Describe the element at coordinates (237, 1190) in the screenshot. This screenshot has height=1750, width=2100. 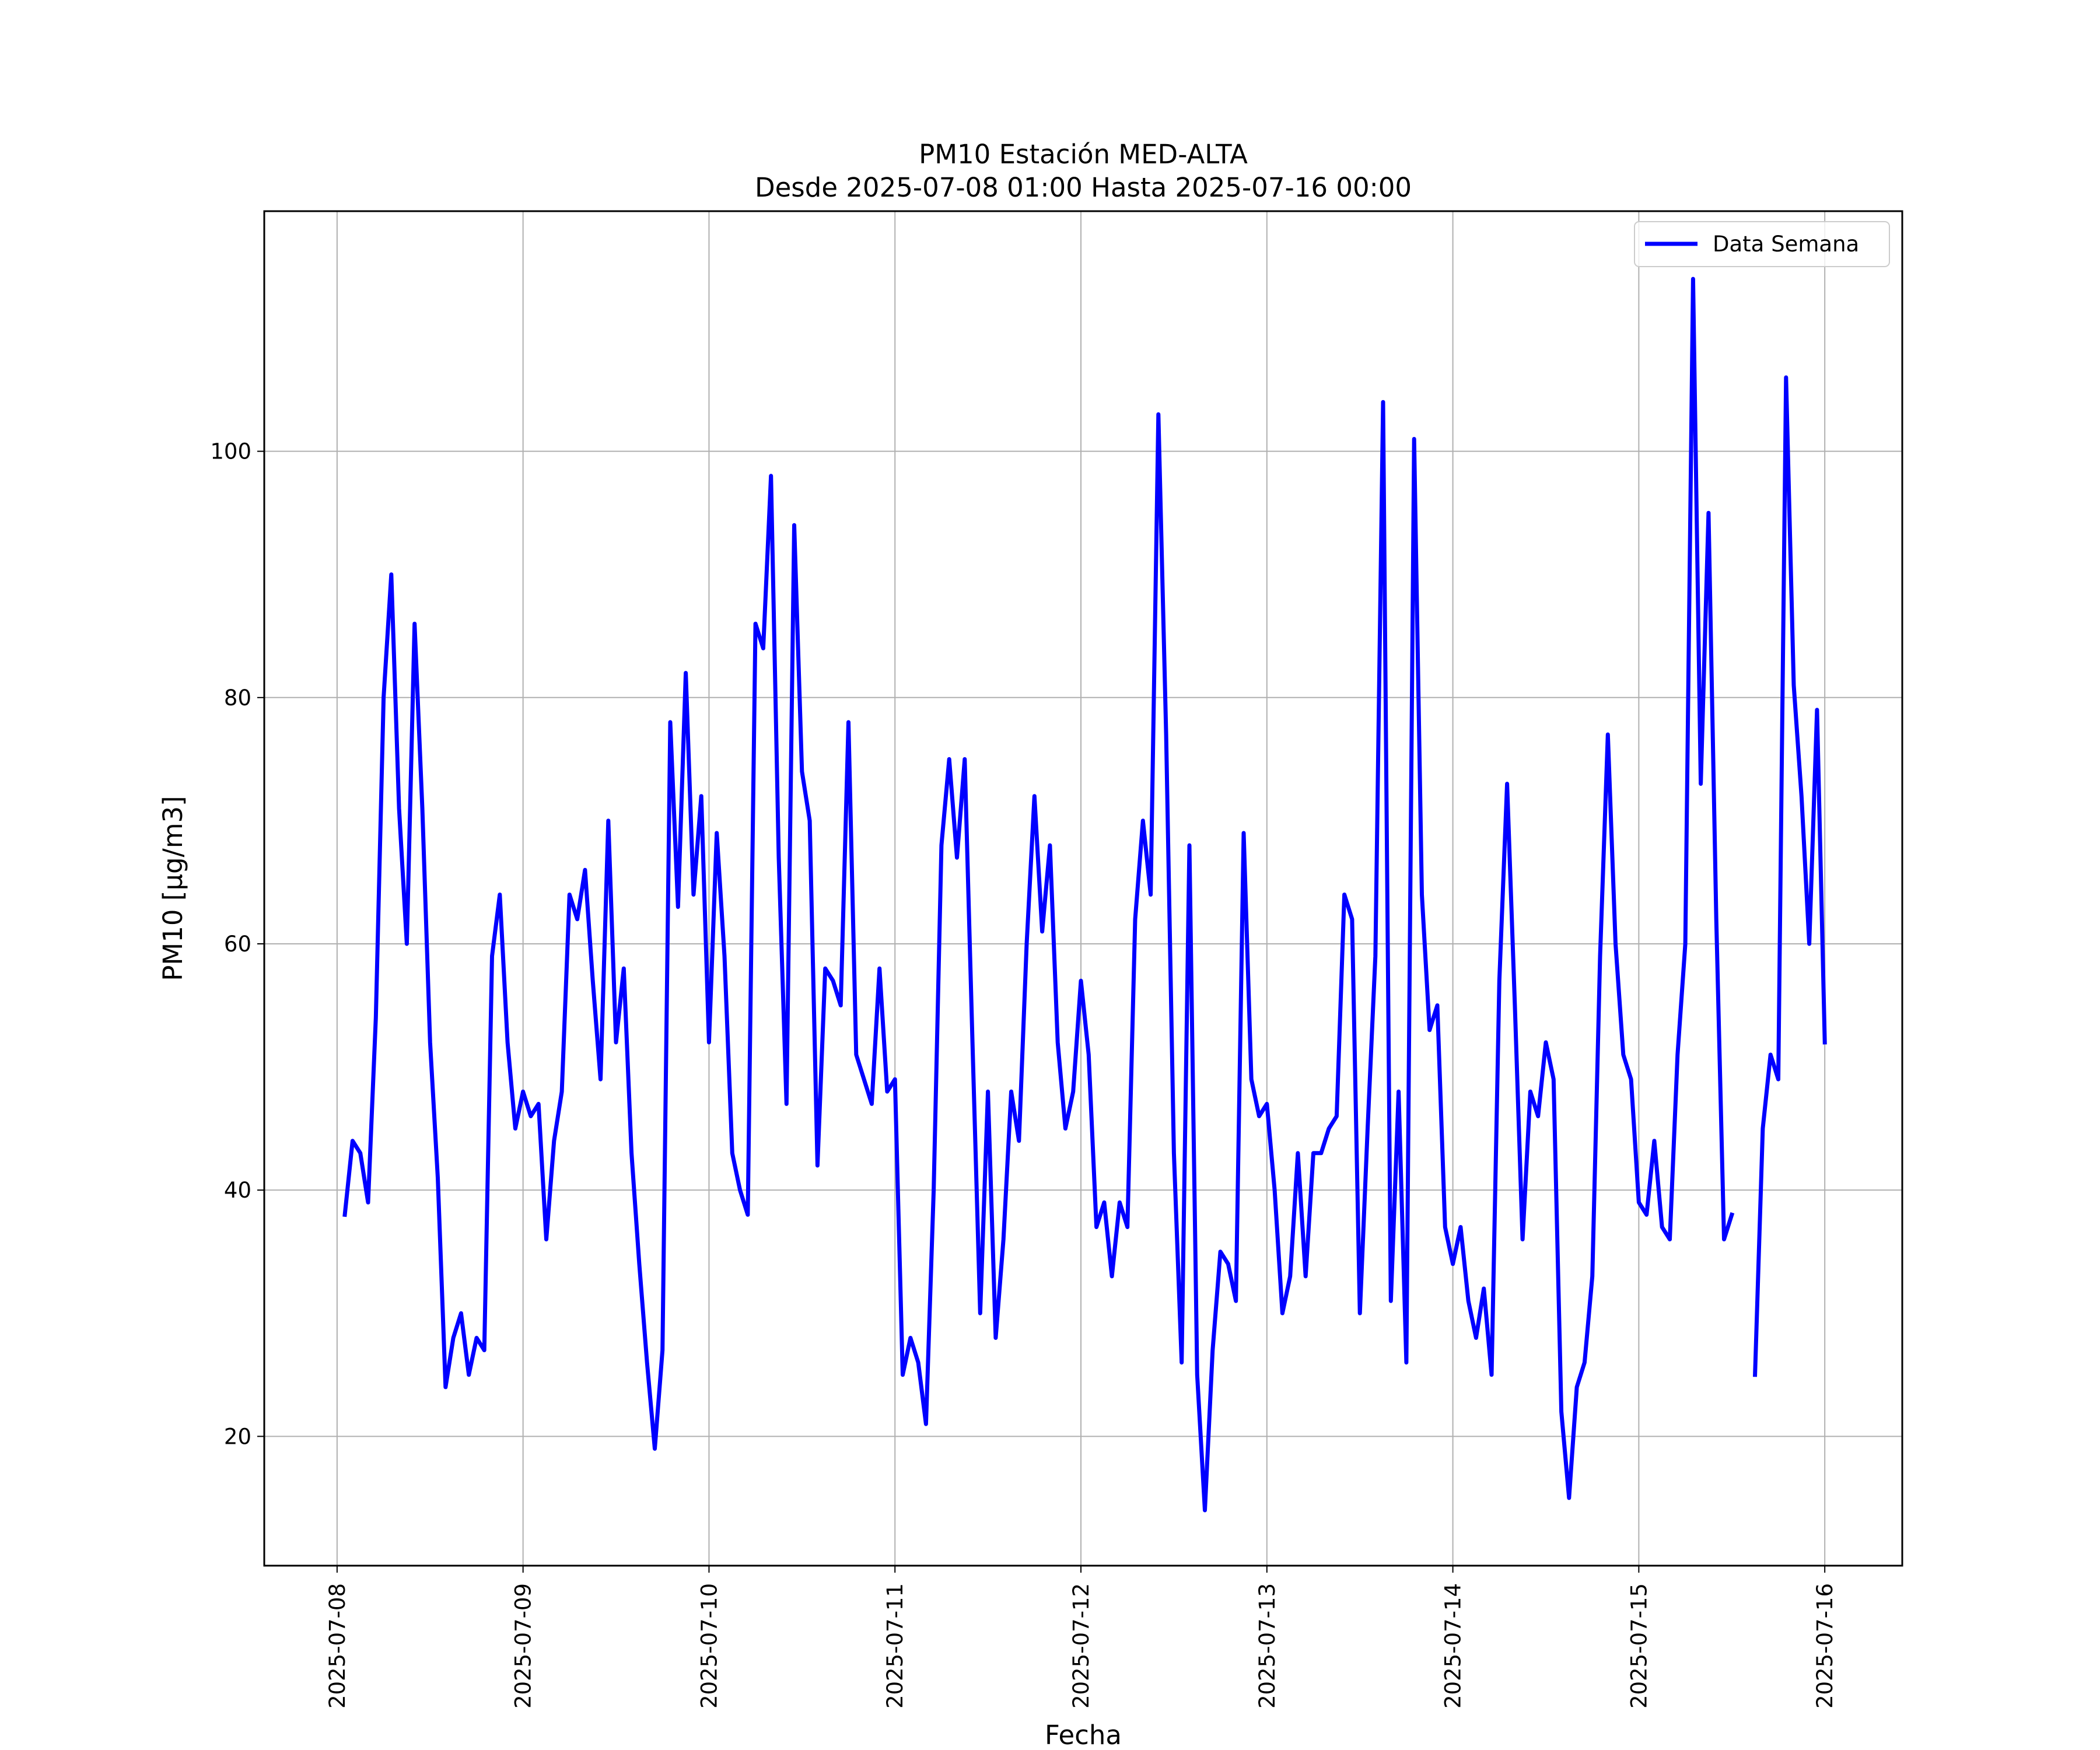
I see `y-tick-label: 40` at that location.